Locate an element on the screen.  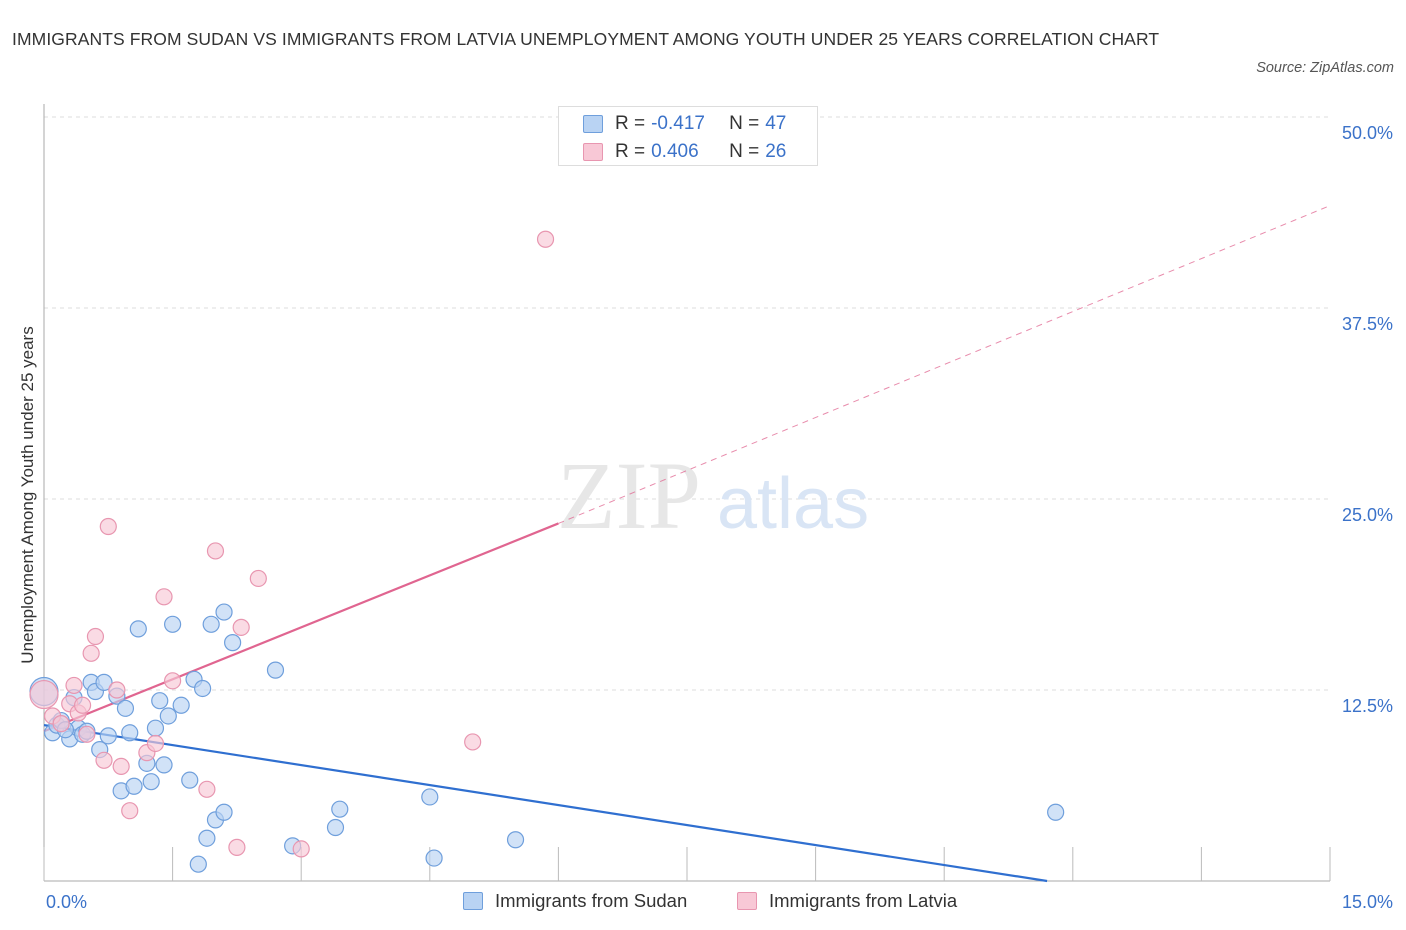
y-tick-label: 50.0% is located at coordinates (1367, 133).